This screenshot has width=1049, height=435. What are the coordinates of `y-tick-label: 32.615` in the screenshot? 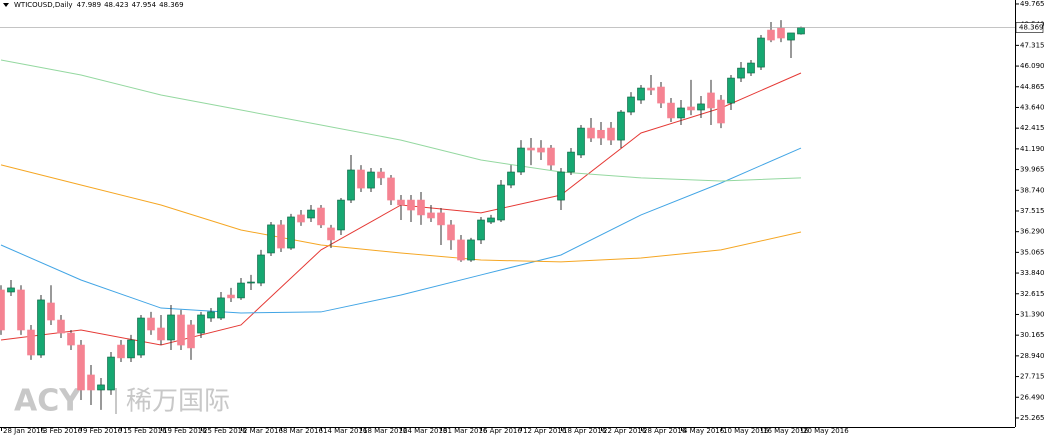 It's located at (1032, 294).